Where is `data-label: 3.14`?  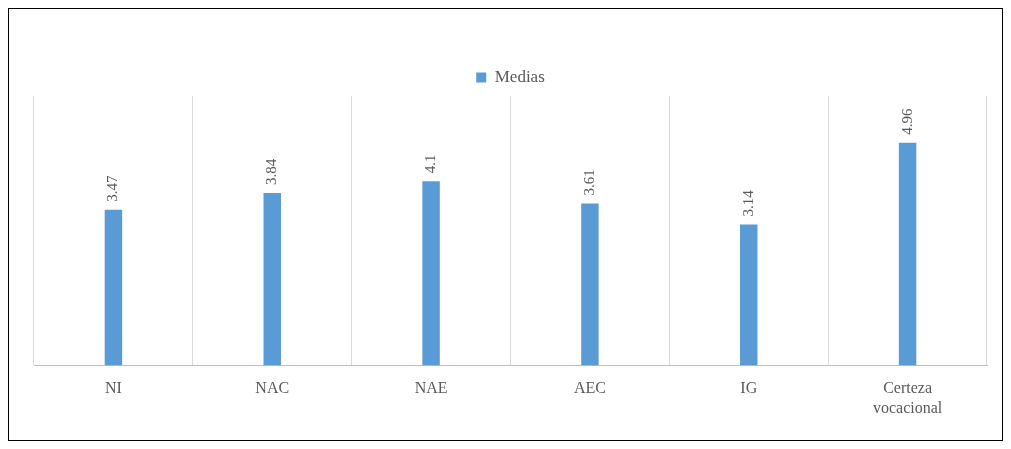 data-label: 3.14 is located at coordinates (747, 203).